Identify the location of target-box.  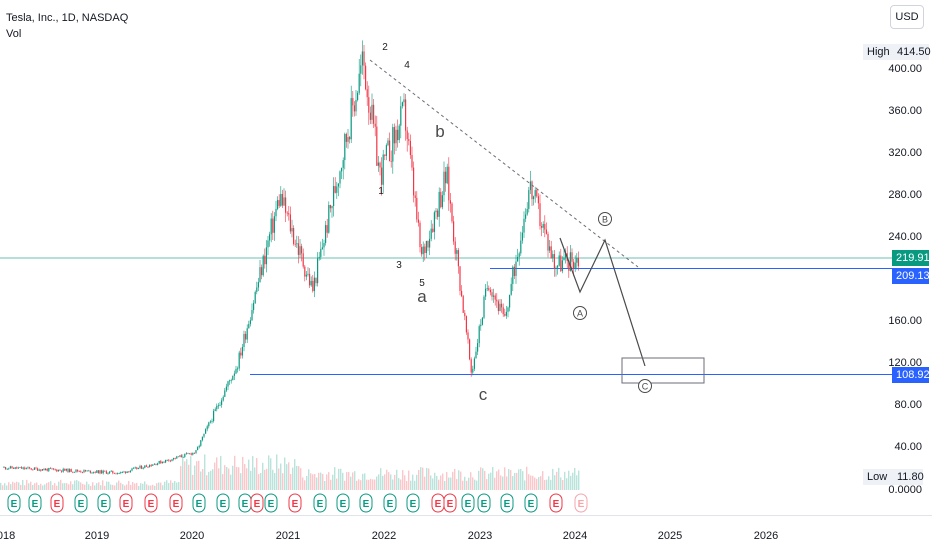
(663, 370).